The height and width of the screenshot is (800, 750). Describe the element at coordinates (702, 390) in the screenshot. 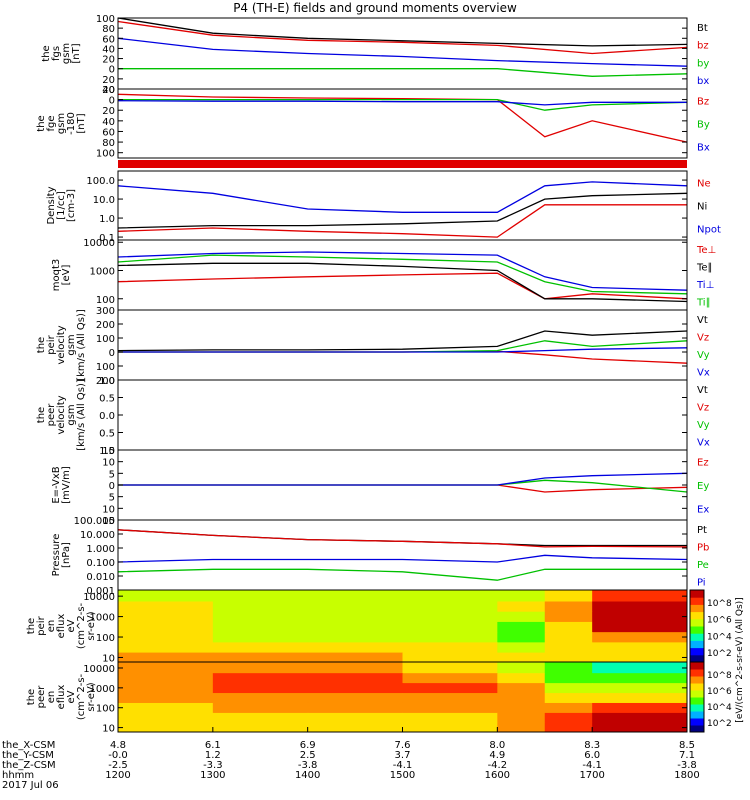

I see `legend-entry: Vt` at that location.